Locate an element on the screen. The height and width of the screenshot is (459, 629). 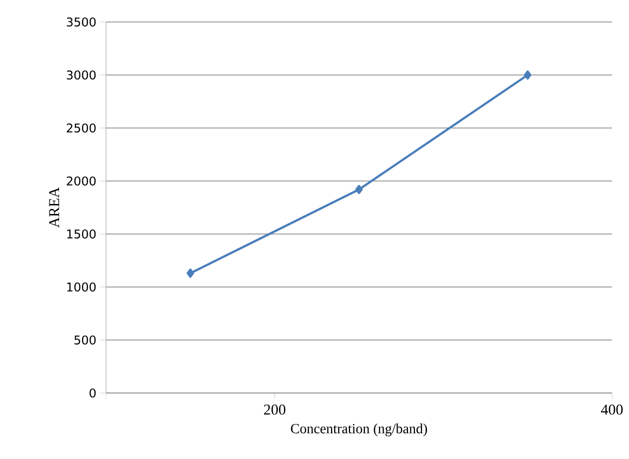
x-tick-label: 200 is located at coordinates (275, 409).